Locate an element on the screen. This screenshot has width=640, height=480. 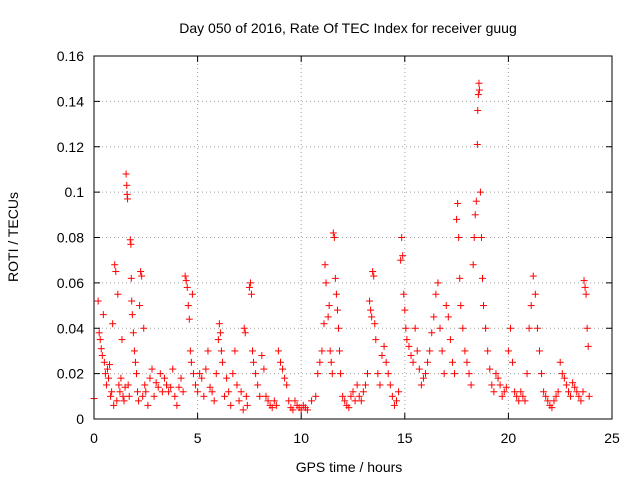
x-tick-label: 0 is located at coordinates (94, 438).